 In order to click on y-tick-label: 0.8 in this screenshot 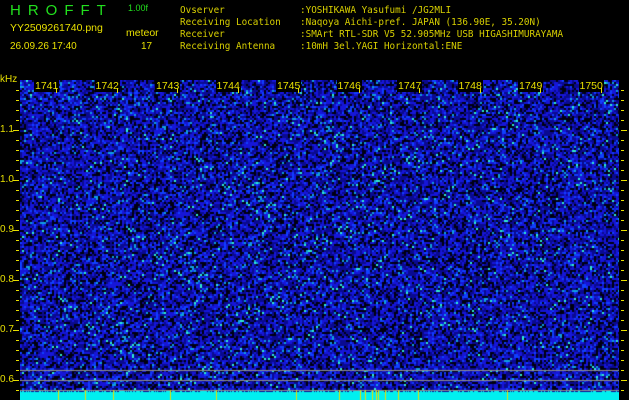, I will do `click(7, 279)`.